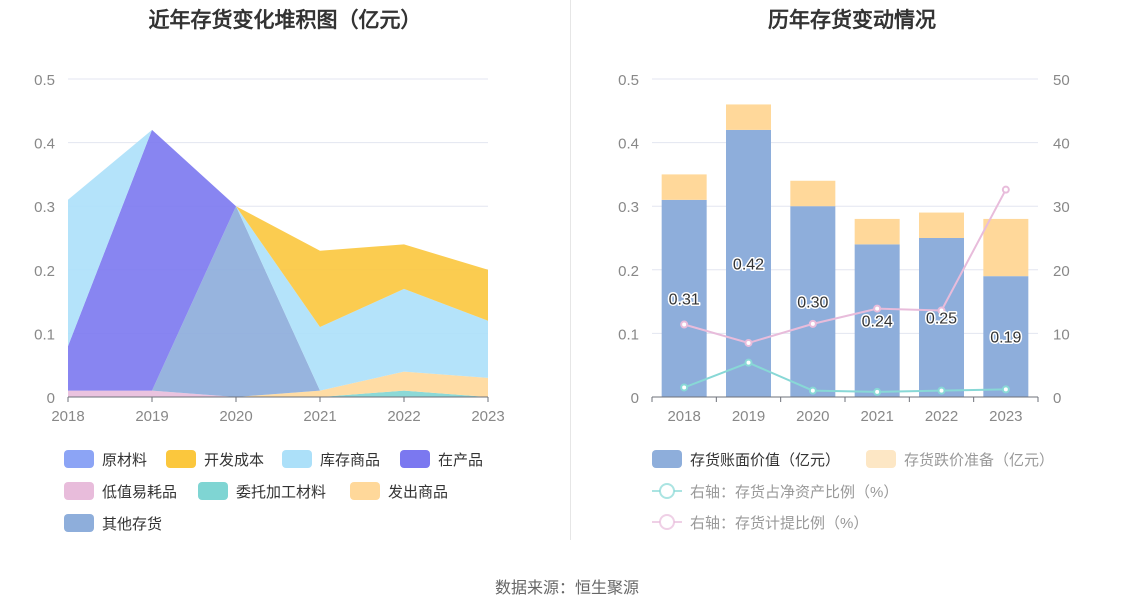 The image size is (1134, 612). I want to click on legend-item: 其他存货, so click(113, 523).